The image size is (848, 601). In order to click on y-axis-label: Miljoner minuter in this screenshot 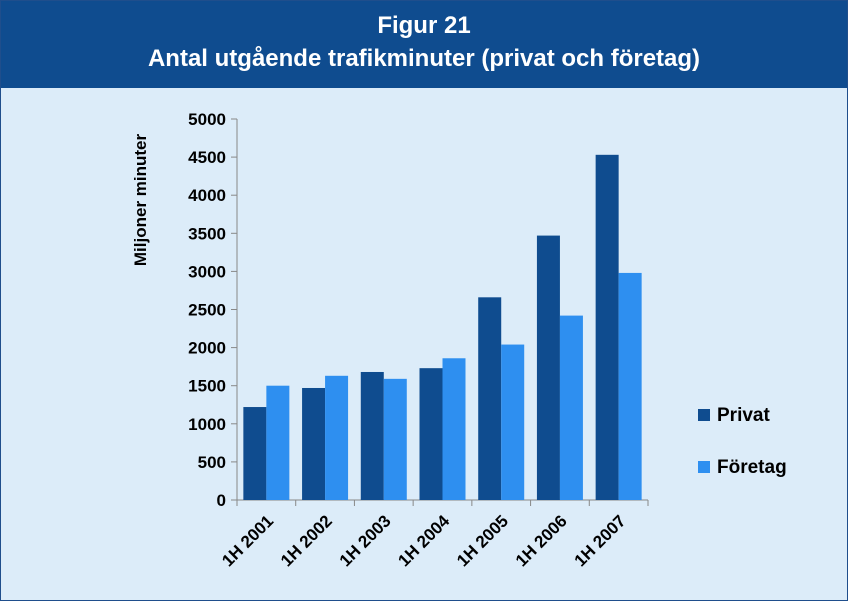, I will do `click(140, 200)`.